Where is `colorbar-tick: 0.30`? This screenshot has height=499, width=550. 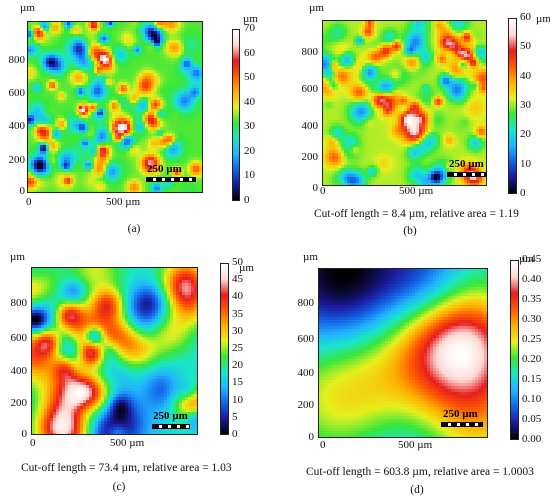 colorbar-tick: 0.30 is located at coordinates (532, 319).